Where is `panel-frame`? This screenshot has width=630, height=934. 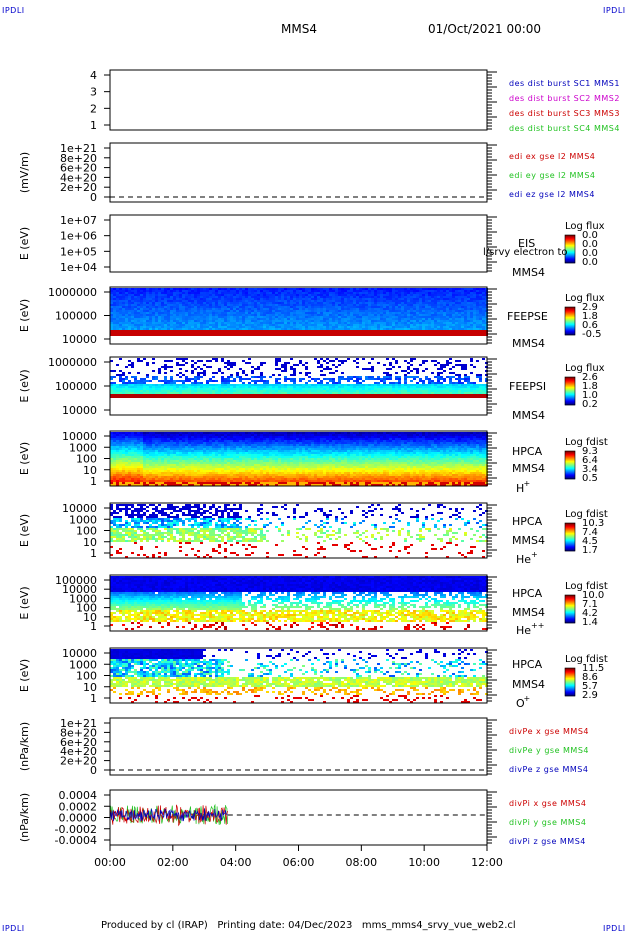
panel-frame is located at coordinates (298, 386).